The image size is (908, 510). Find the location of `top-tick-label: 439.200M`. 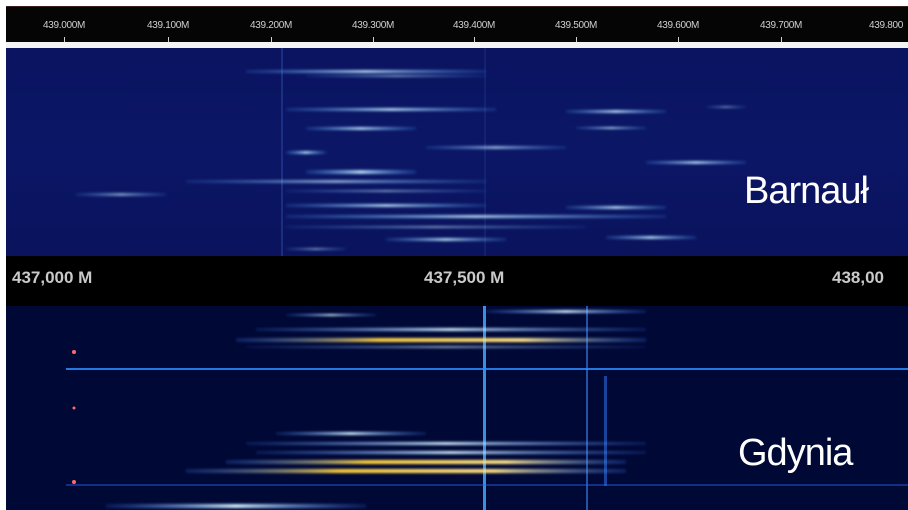

top-tick-label: 439.200M is located at coordinates (271, 25).